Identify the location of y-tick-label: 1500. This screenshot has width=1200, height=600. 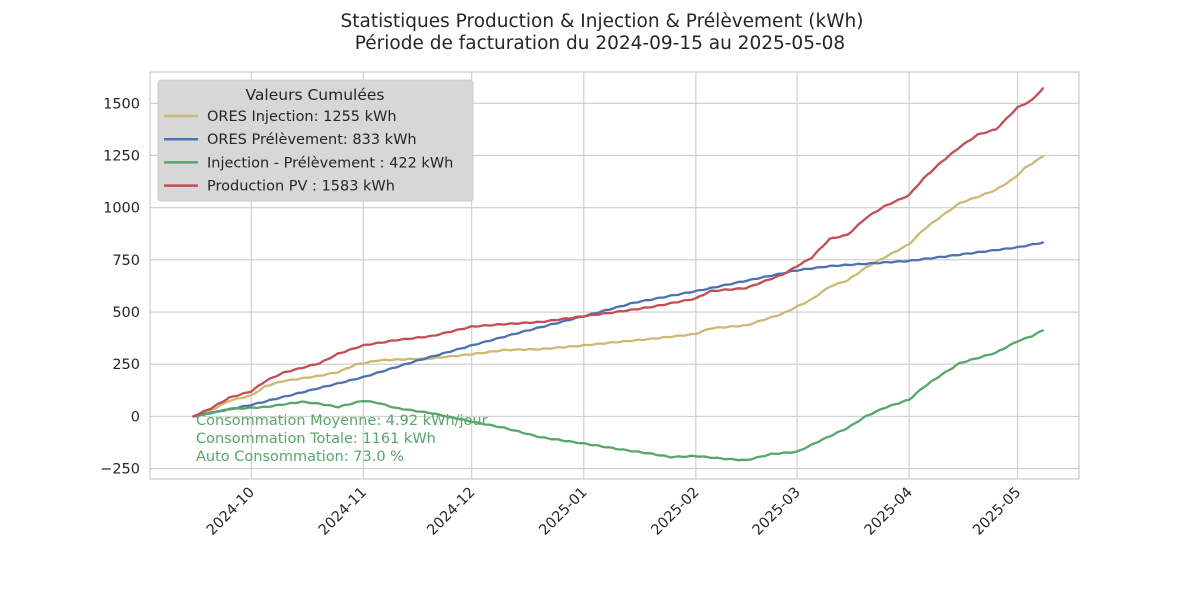
(121, 104).